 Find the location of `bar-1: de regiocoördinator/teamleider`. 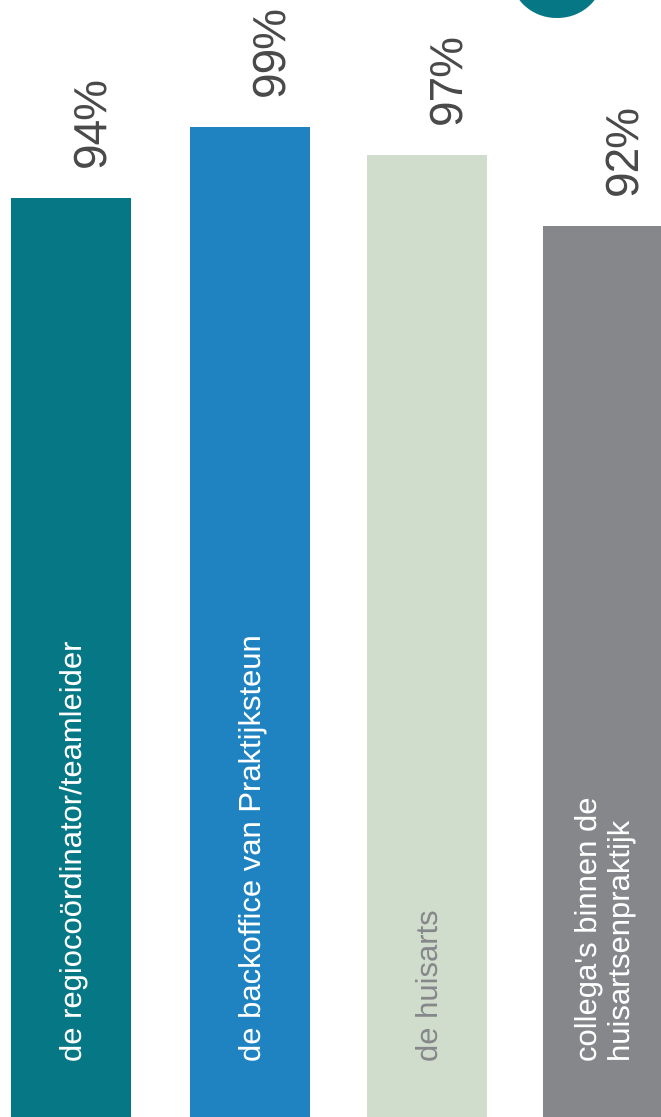

bar-1: de regiocoördinator/teamleider is located at coordinates (71, 657).